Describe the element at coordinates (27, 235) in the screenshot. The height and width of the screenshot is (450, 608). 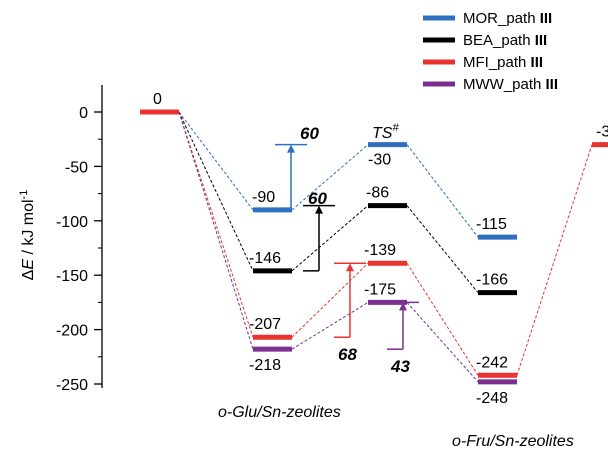
I see `y-axis-label: ΔE / kJ mol-1` at that location.